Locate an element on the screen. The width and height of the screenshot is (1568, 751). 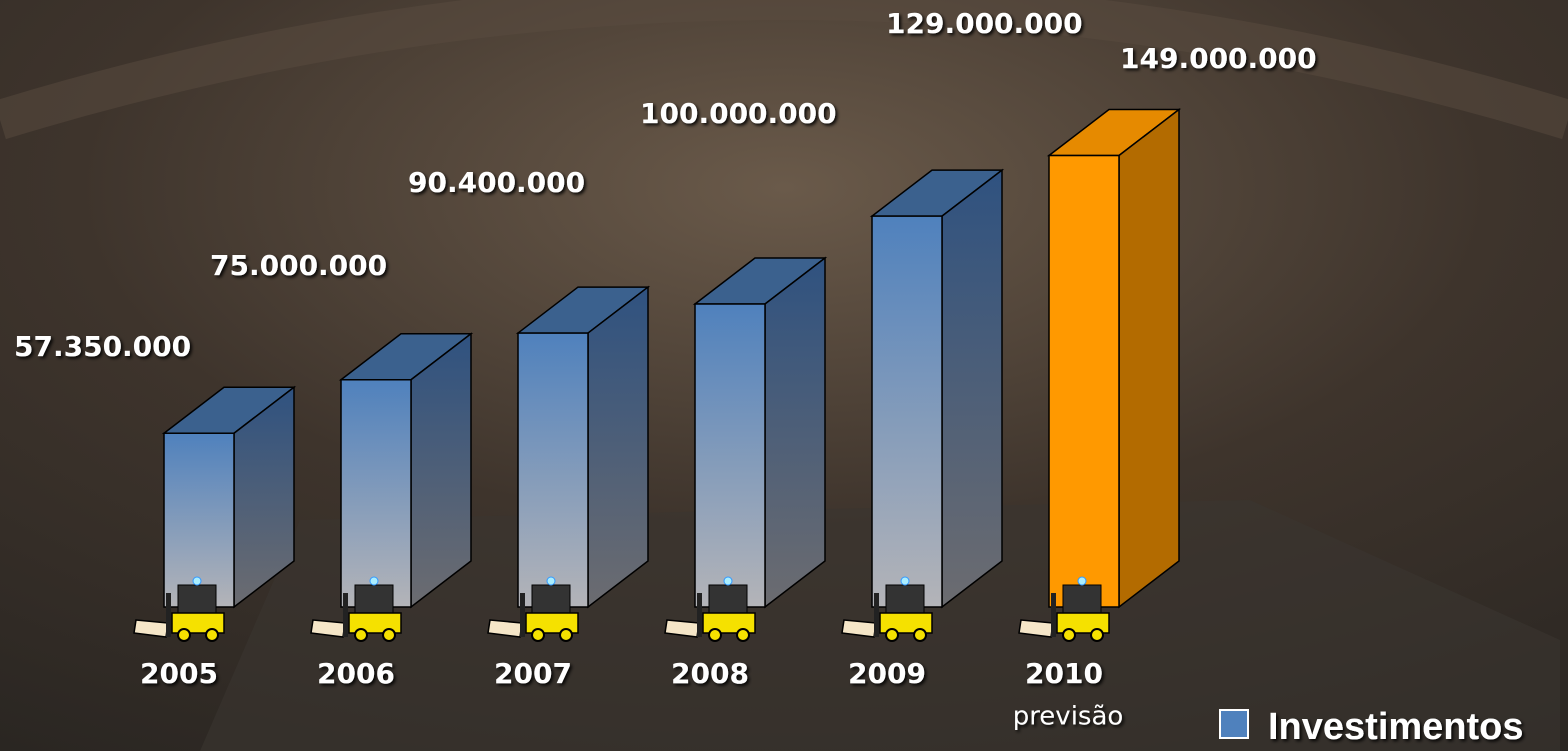
value-label: 149.000.000 is located at coordinates (1218, 58).